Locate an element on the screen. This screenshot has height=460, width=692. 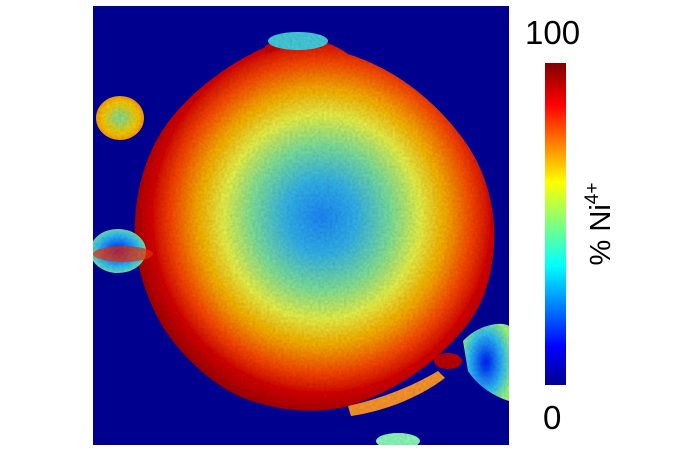
small-particle-top is located at coordinates (298, 41).